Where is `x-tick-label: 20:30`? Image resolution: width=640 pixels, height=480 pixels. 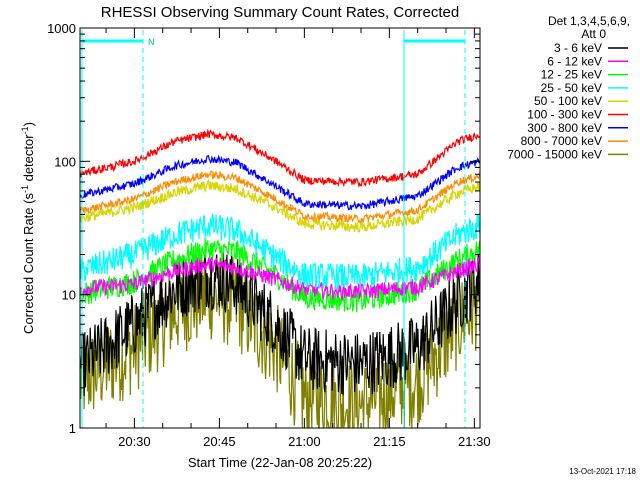
x-tick-label: 20:30 is located at coordinates (134, 441).